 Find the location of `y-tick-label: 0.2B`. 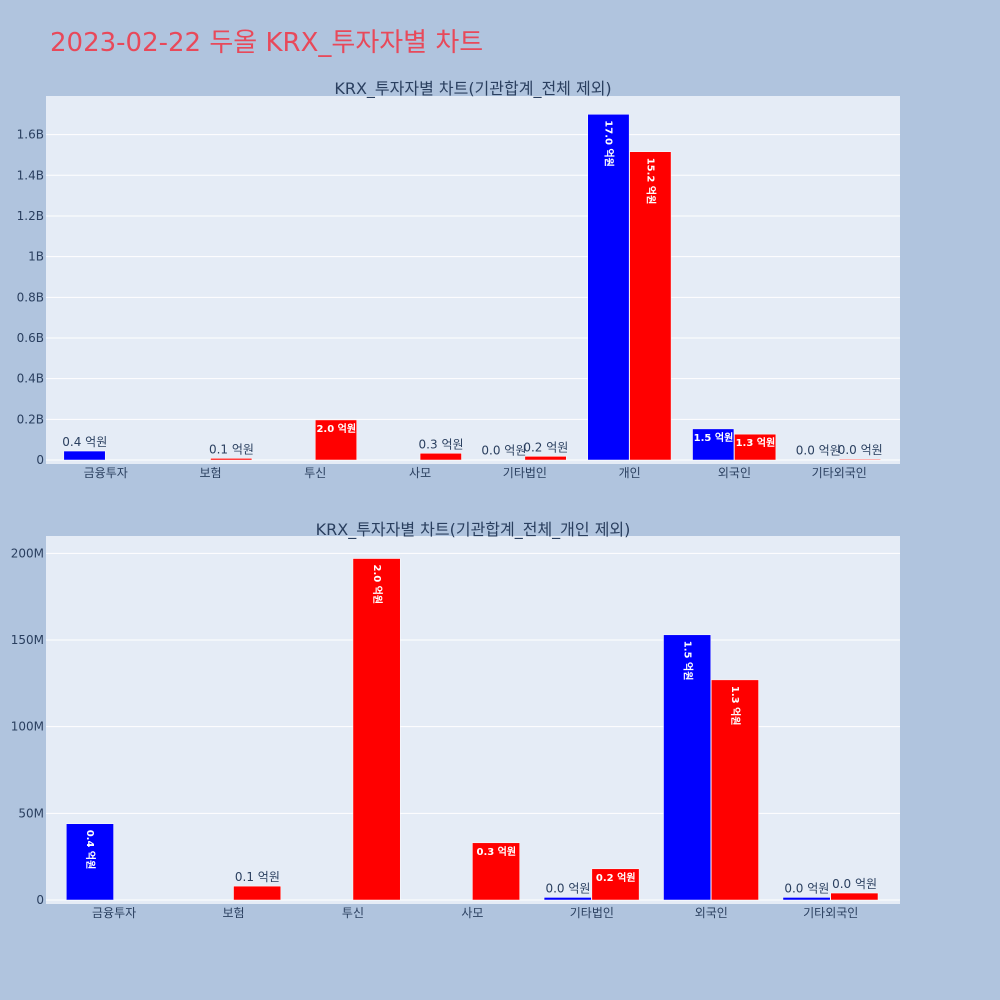

y-tick-label: 0.2B is located at coordinates (30, 419).